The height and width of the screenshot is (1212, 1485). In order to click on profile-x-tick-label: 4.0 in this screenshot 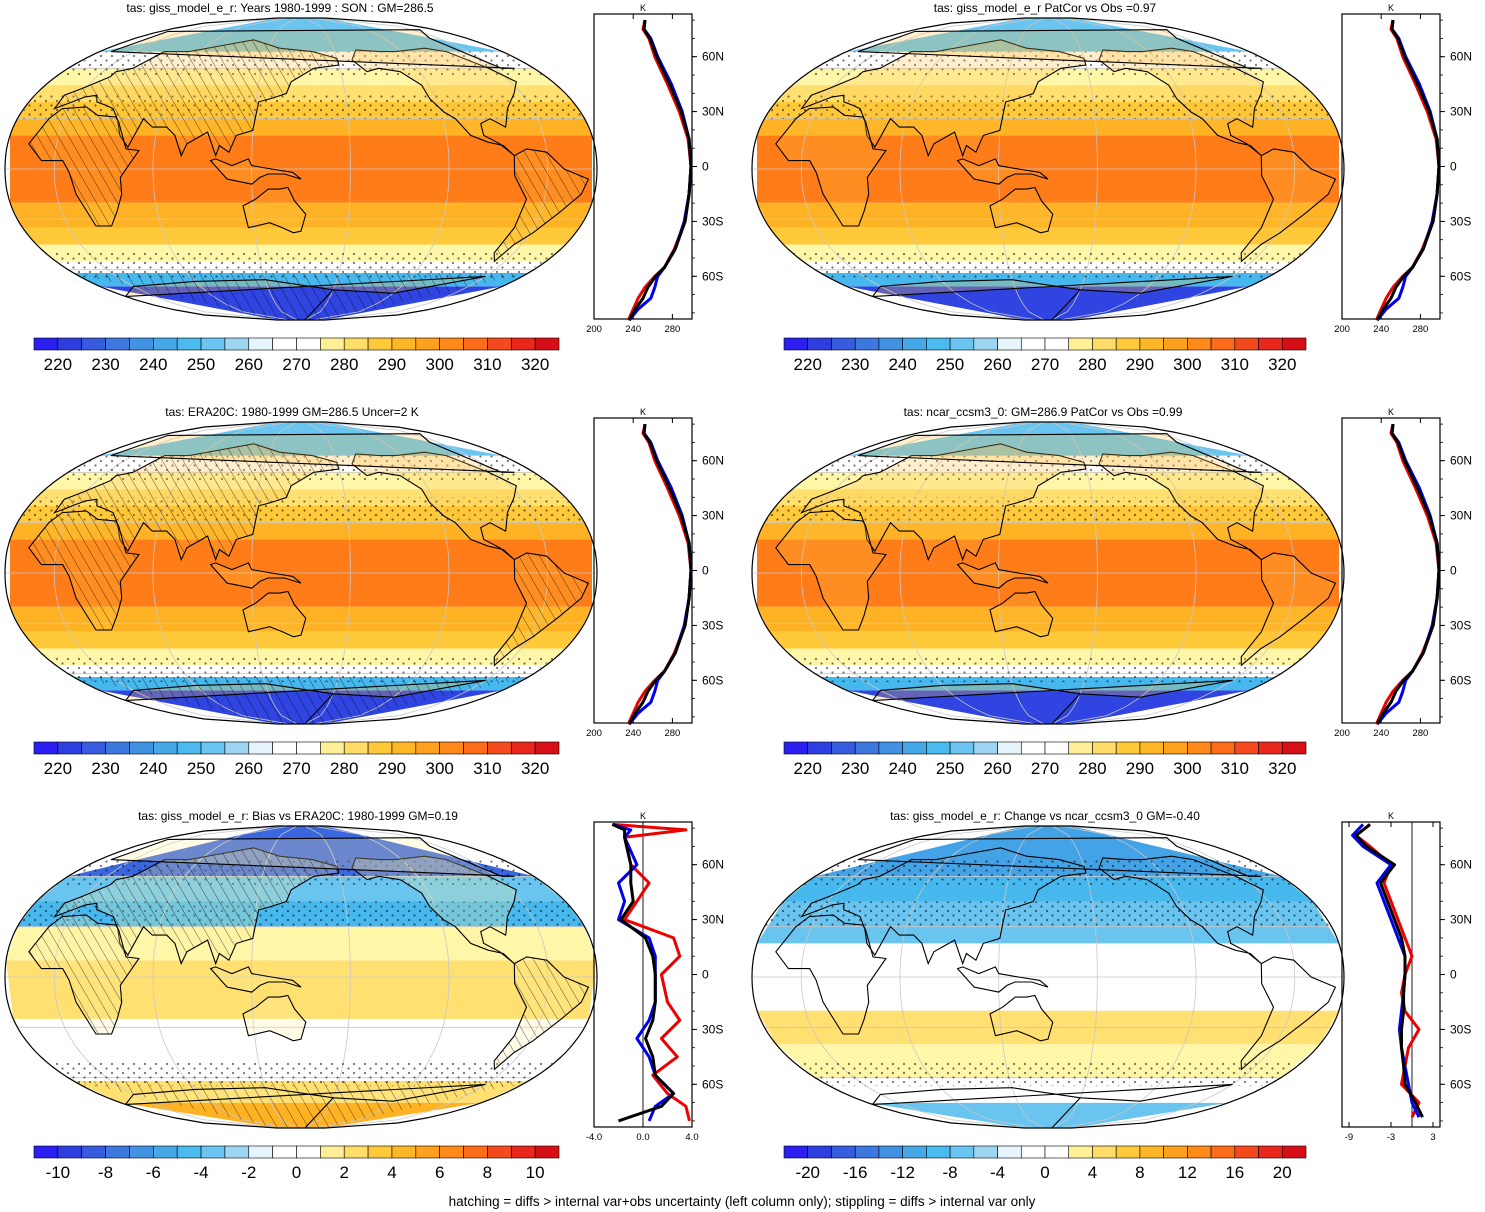, I will do `click(691, 1137)`.